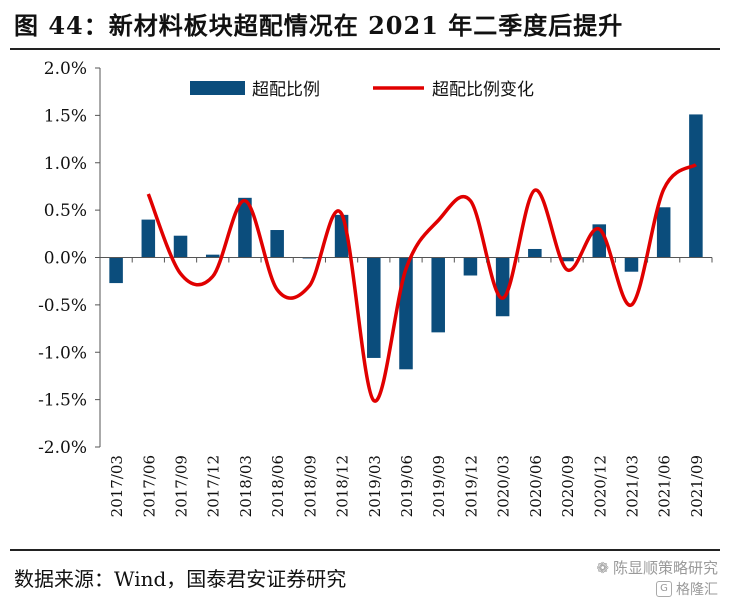 The height and width of the screenshot is (599, 730). Describe the element at coordinates (65, 116) in the screenshot. I see `y-tick-label: 1.5%` at that location.